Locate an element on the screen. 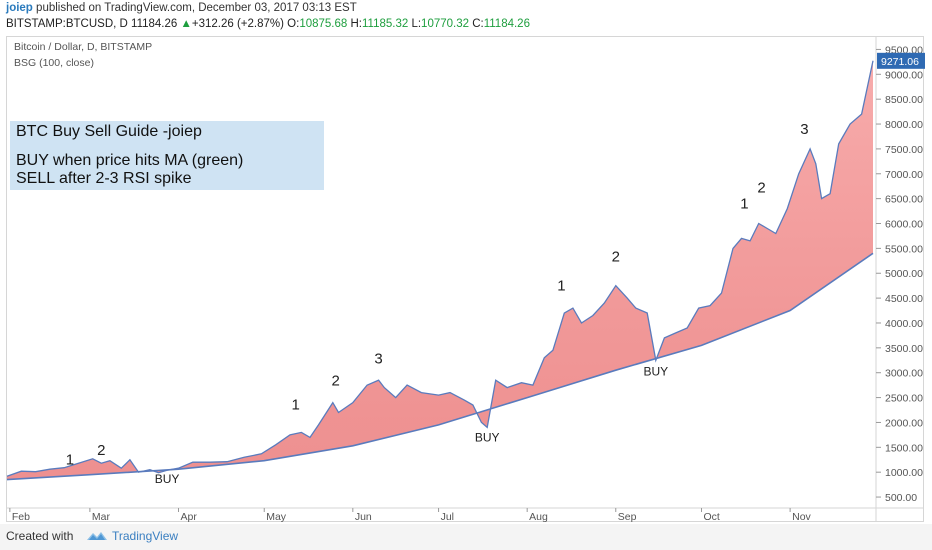 The width and height of the screenshot is (932, 550). y-tick-label: 2500.00 is located at coordinates (904, 399).